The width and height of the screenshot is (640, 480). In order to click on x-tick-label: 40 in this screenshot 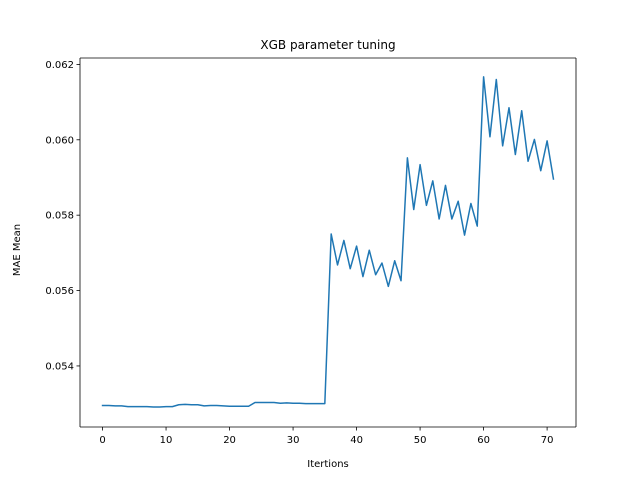, I will do `click(356, 440)`.